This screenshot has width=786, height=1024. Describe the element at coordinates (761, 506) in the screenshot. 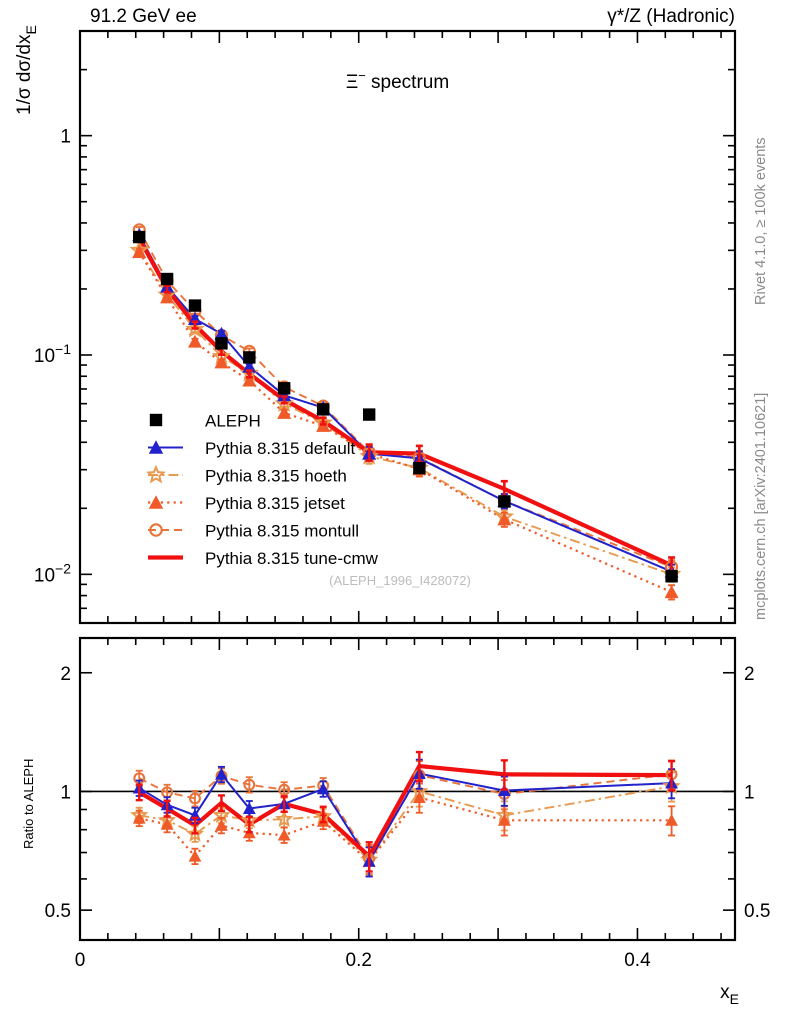

I see `mcplots-source-label: mcplots.cern.ch [arXiv:2401.10621]` at that location.